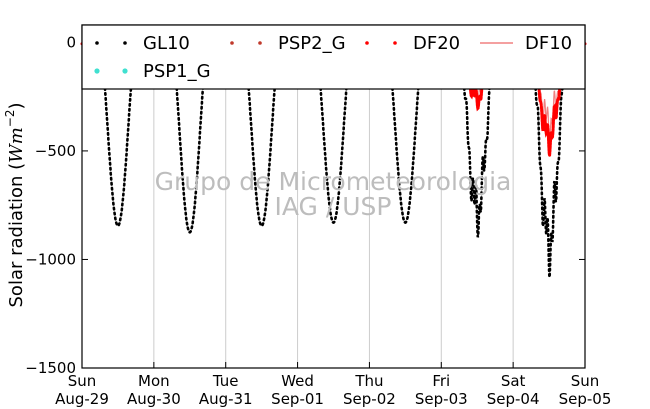 The image size is (650, 409). Describe the element at coordinates (333, 206) in the screenshot. I see `watermark-line-2: IAG / USP` at that location.